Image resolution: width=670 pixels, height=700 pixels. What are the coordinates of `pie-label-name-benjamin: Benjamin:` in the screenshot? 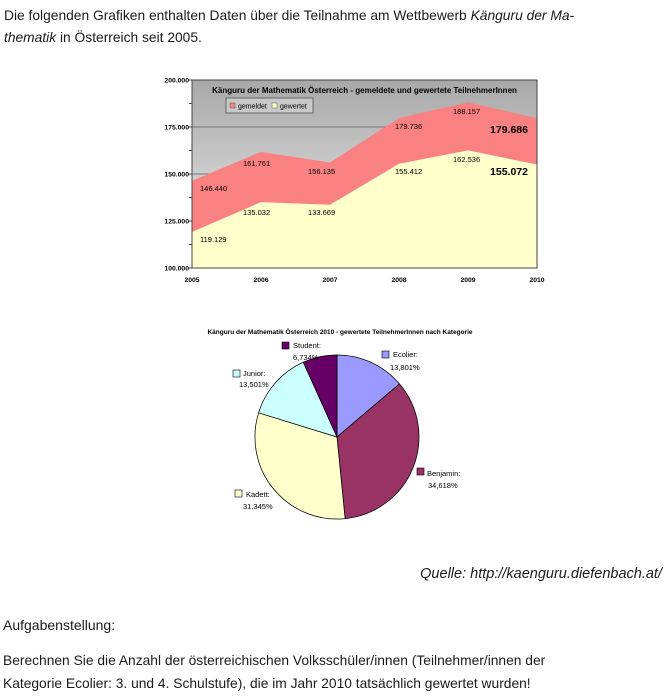 It's located at (443, 473).